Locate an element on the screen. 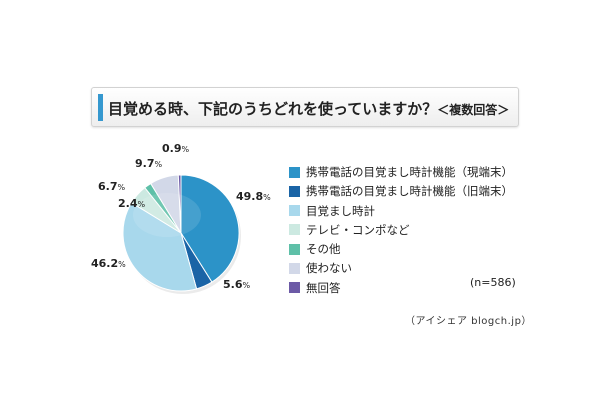 The height and width of the screenshot is (400, 610). legend-label-2: 携帯電話の目覚まし時計機能（旧端末） is located at coordinates (409, 191).